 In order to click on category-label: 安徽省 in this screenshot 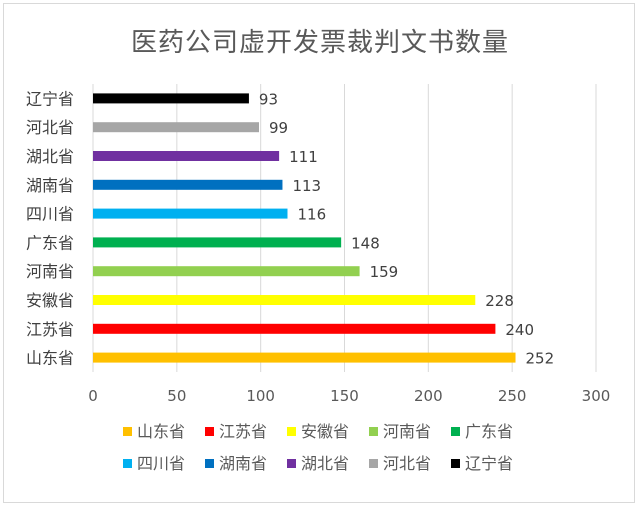, I will do `click(50, 300)`.